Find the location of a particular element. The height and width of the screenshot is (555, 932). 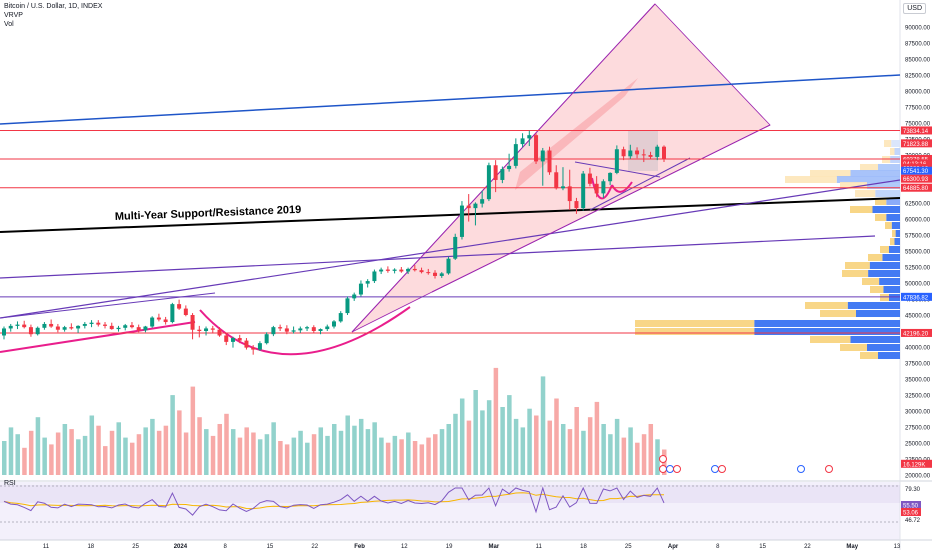

triangle-bottom is located at coordinates (640, 184).